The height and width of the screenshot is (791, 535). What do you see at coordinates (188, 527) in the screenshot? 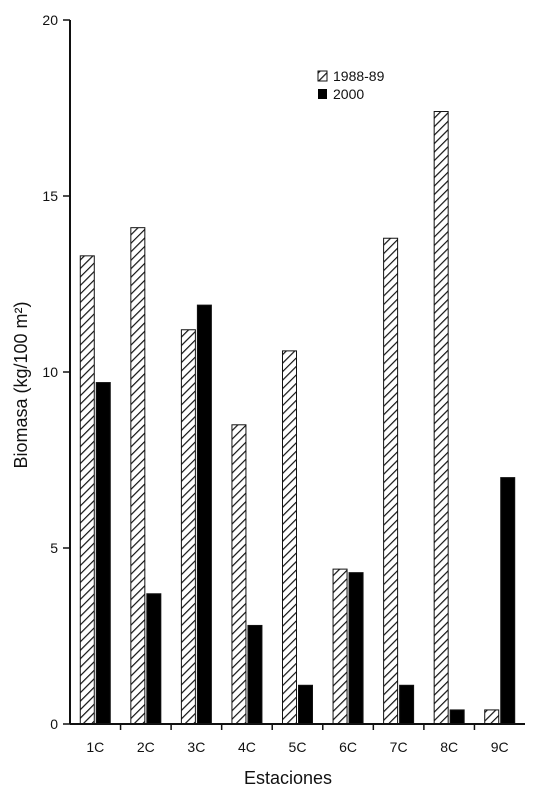
I see `bar-1988-89-3C` at bounding box center [188, 527].